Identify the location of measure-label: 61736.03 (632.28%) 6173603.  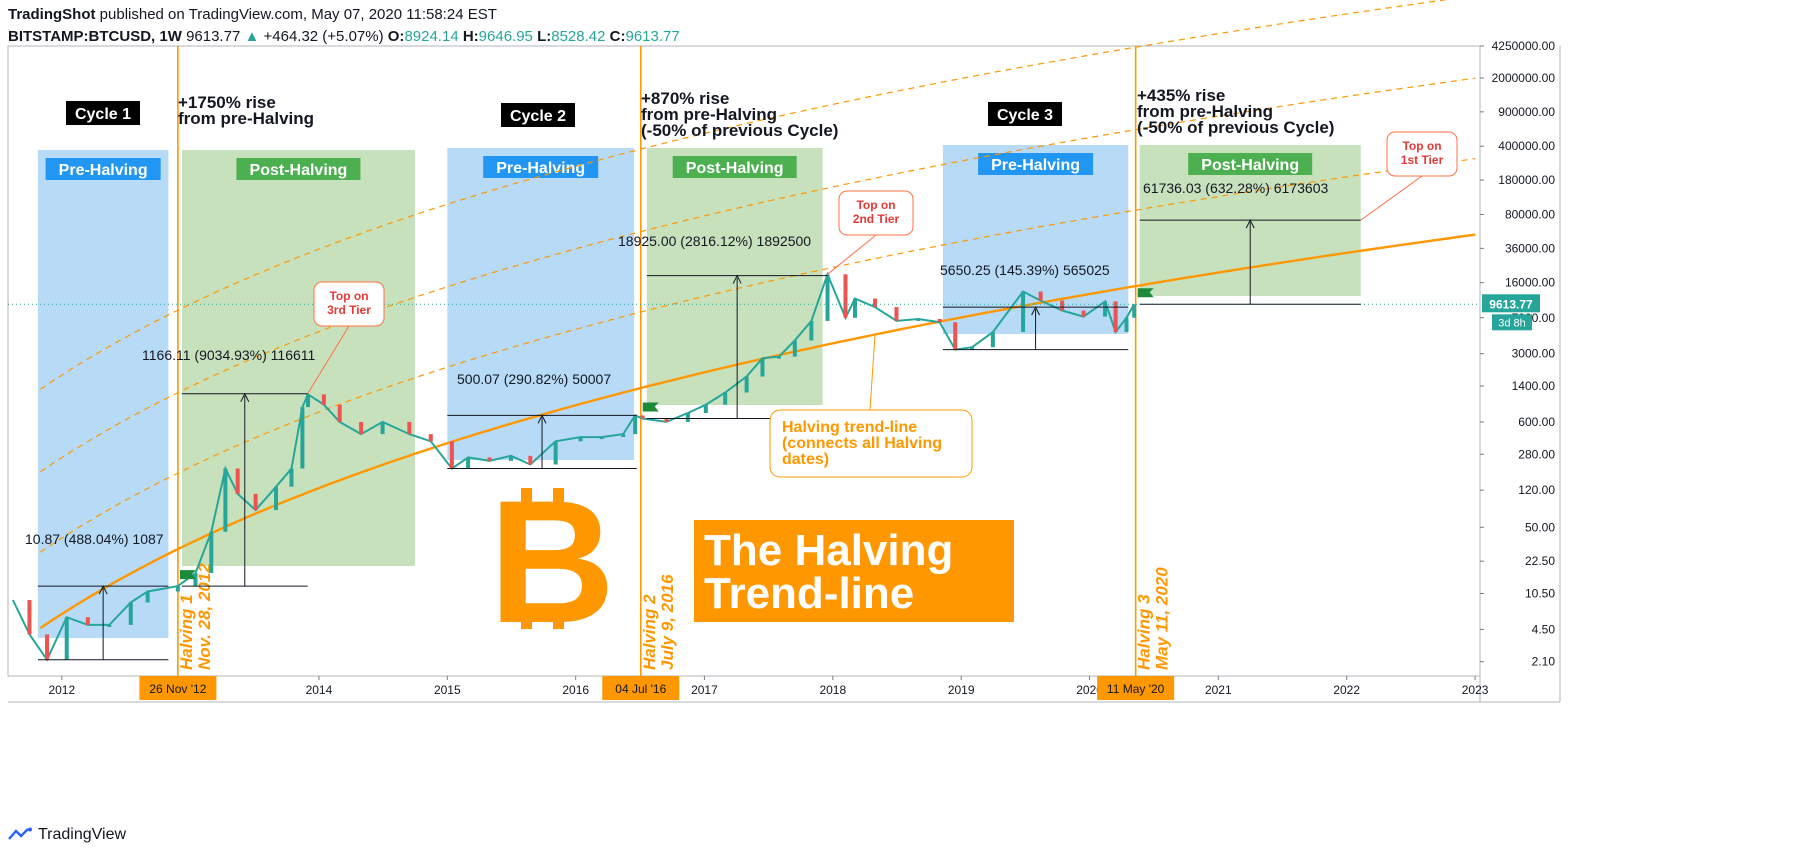
(1235, 188).